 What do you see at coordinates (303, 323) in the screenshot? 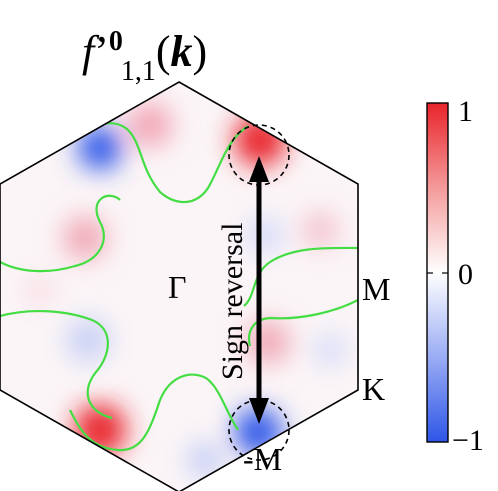
I see `fermi-contour-right-lower` at bounding box center [303, 323].